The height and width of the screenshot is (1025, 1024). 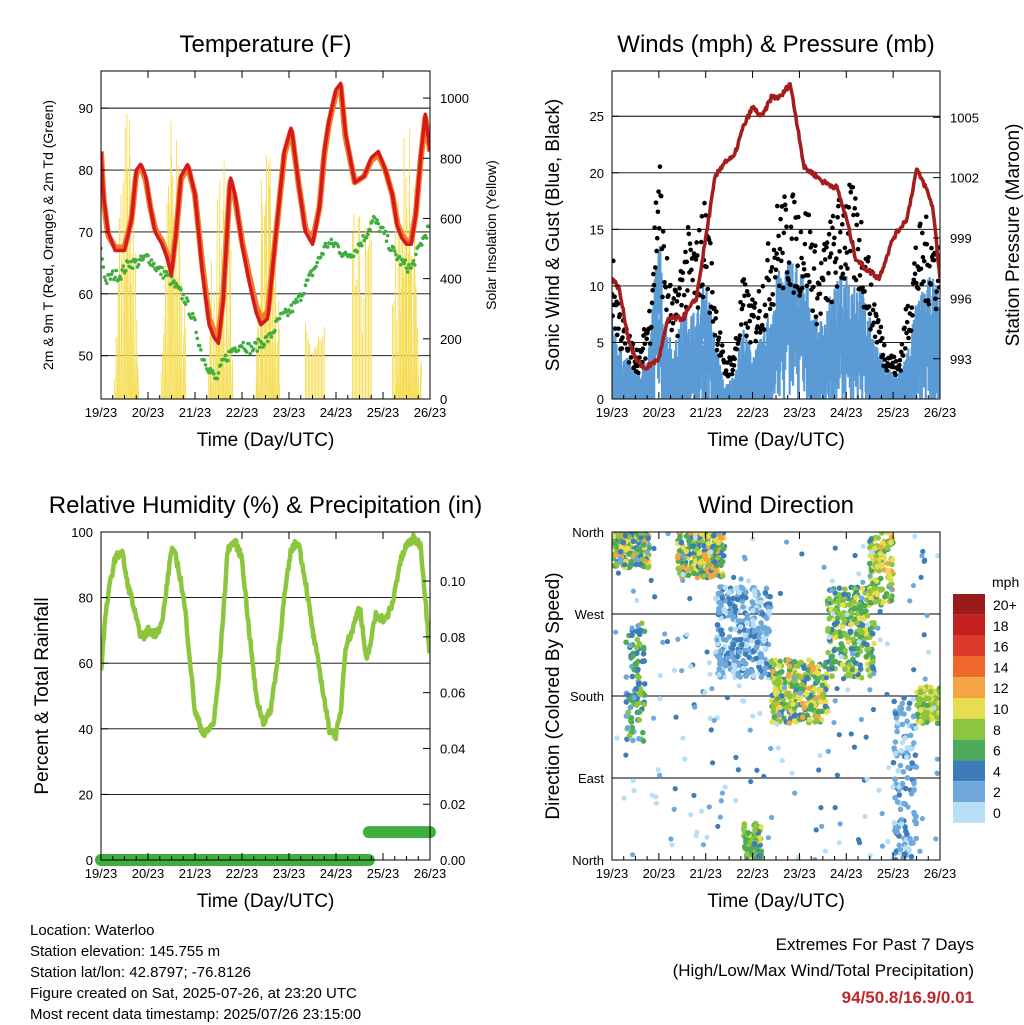 I want to click on humidity-frame, so click(x=265, y=696).